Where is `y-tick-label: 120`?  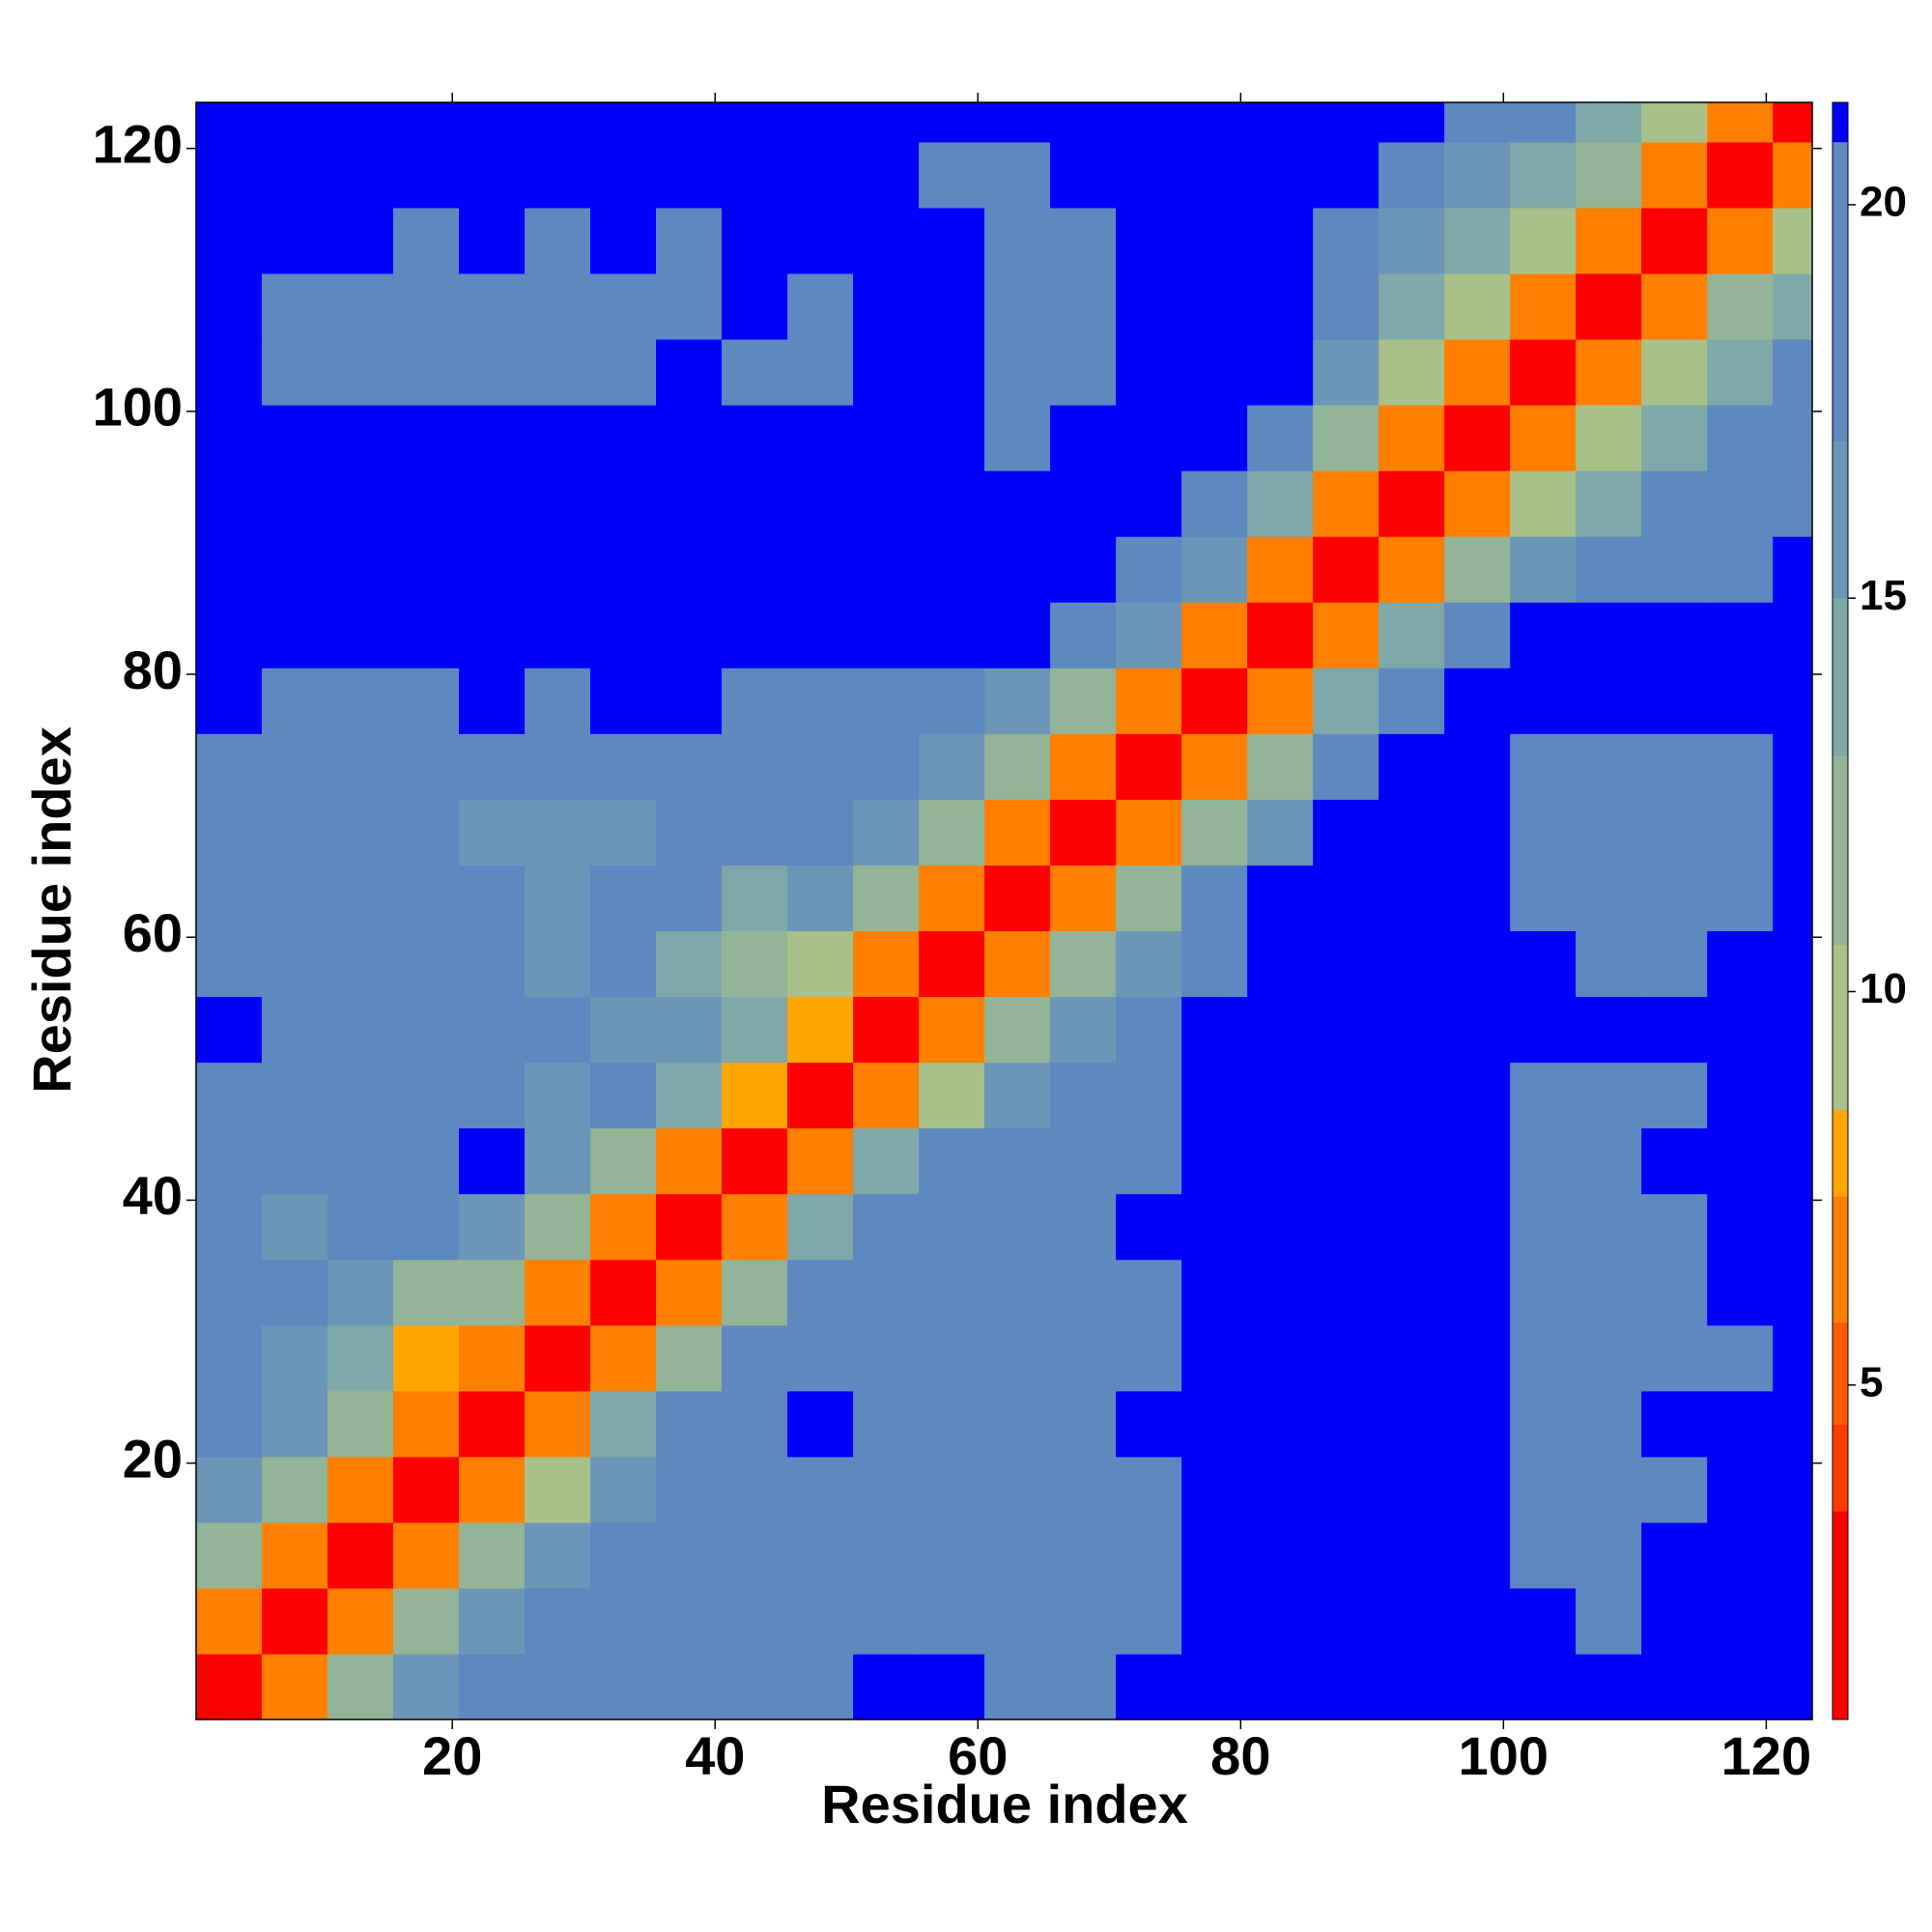 y-tick-label: 120 is located at coordinates (138, 143).